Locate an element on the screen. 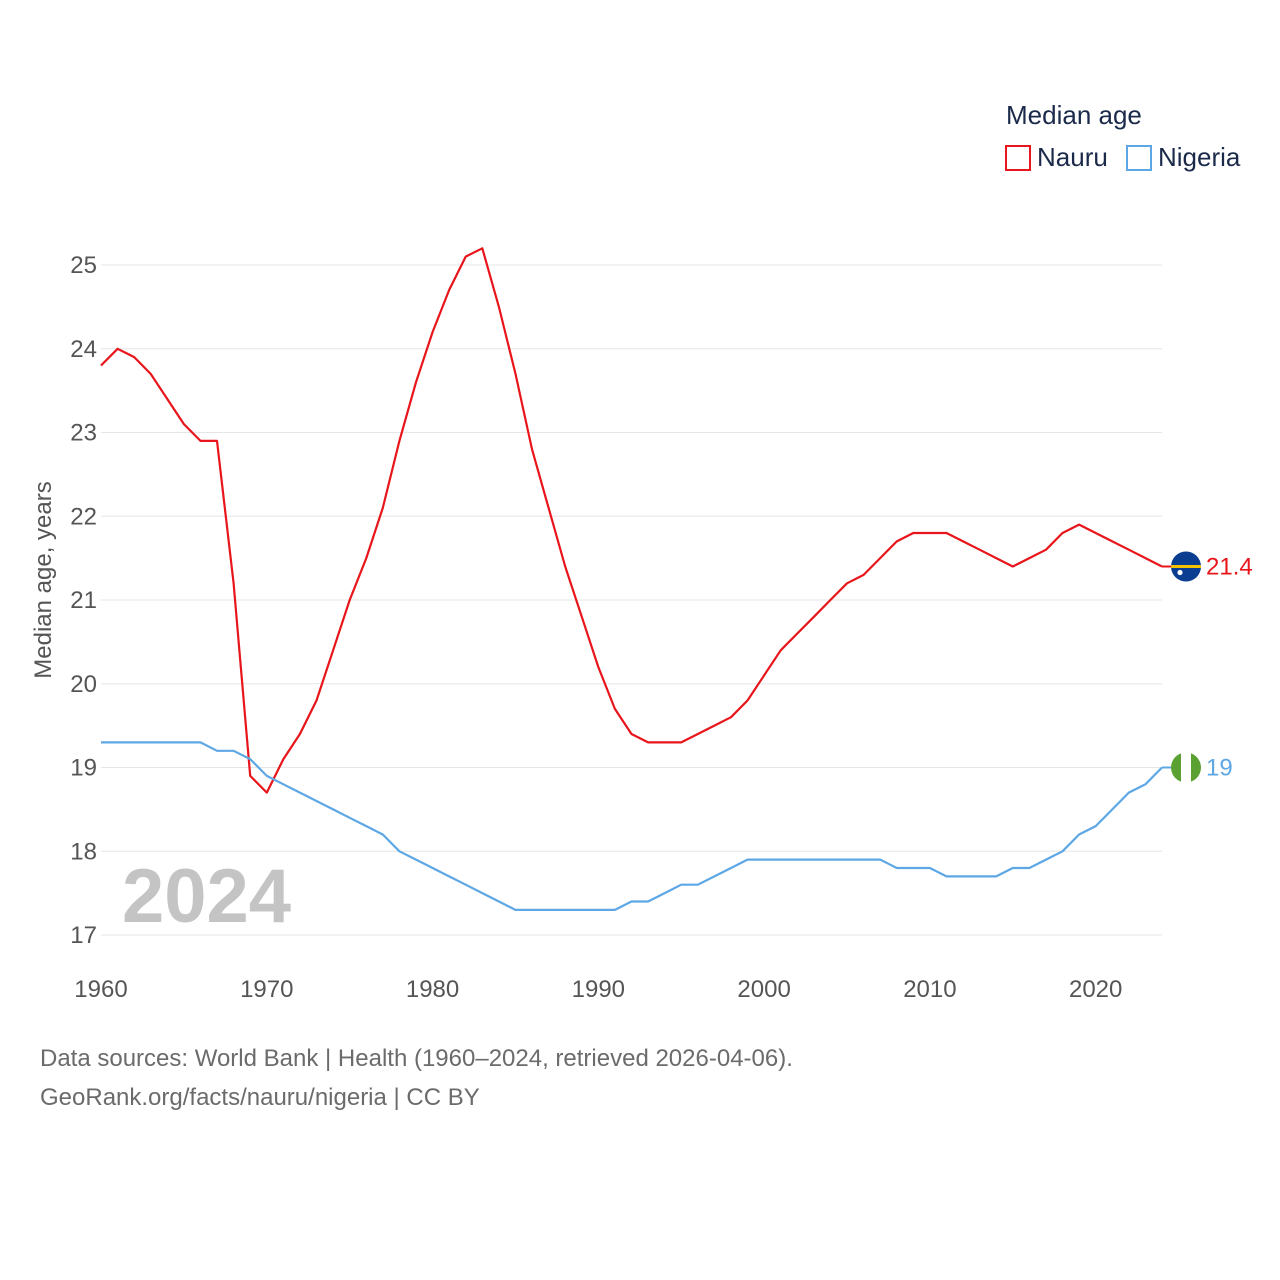 The image size is (1280, 1280). nauru-flag-icon is located at coordinates (1186, 566).